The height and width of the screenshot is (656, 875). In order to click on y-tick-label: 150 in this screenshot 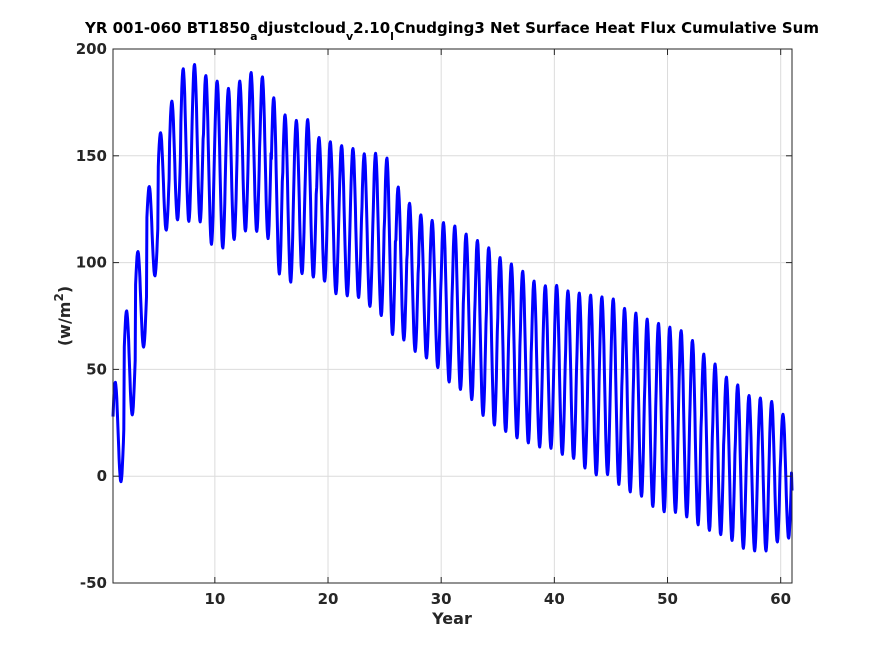, I will do `click(91, 156)`.